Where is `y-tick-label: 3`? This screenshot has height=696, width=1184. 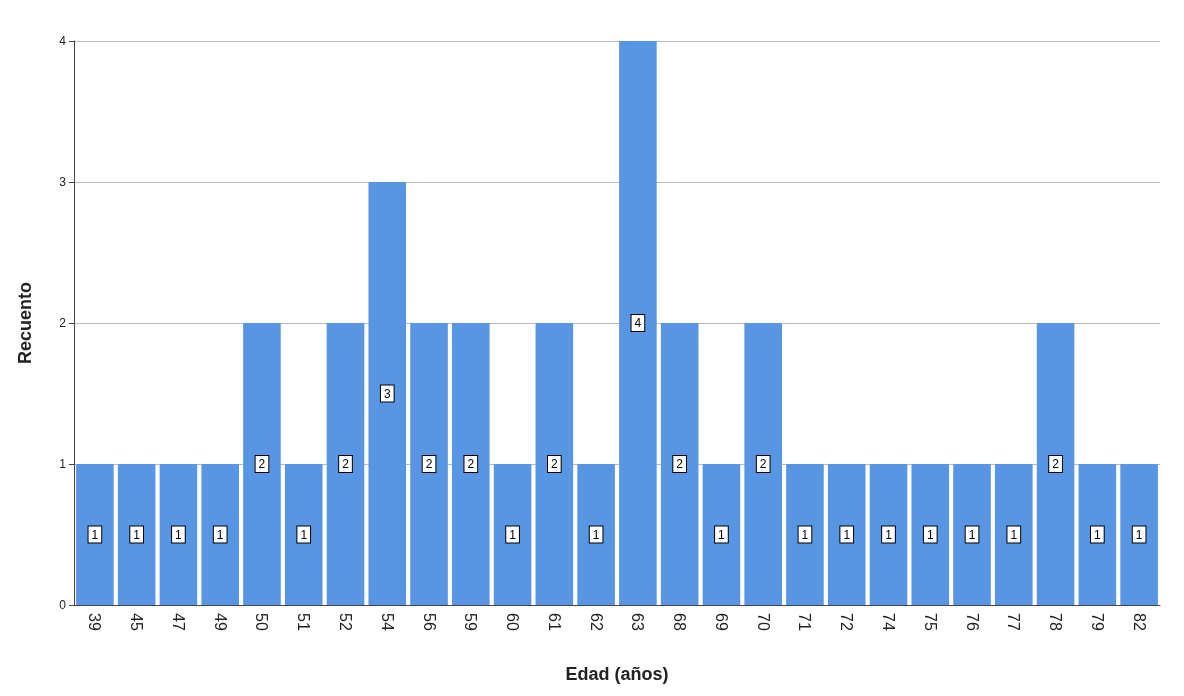 y-tick-label: 3 is located at coordinates (63, 182).